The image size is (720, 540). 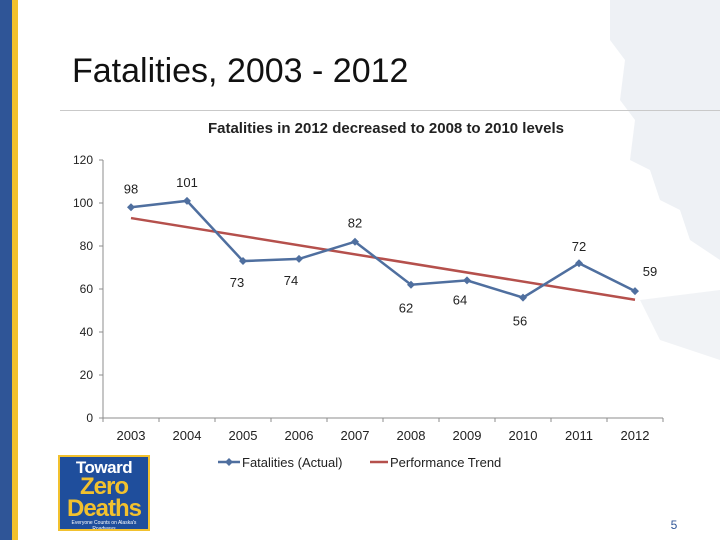 What do you see at coordinates (131, 188) in the screenshot?
I see `data-label: 98` at bounding box center [131, 188].